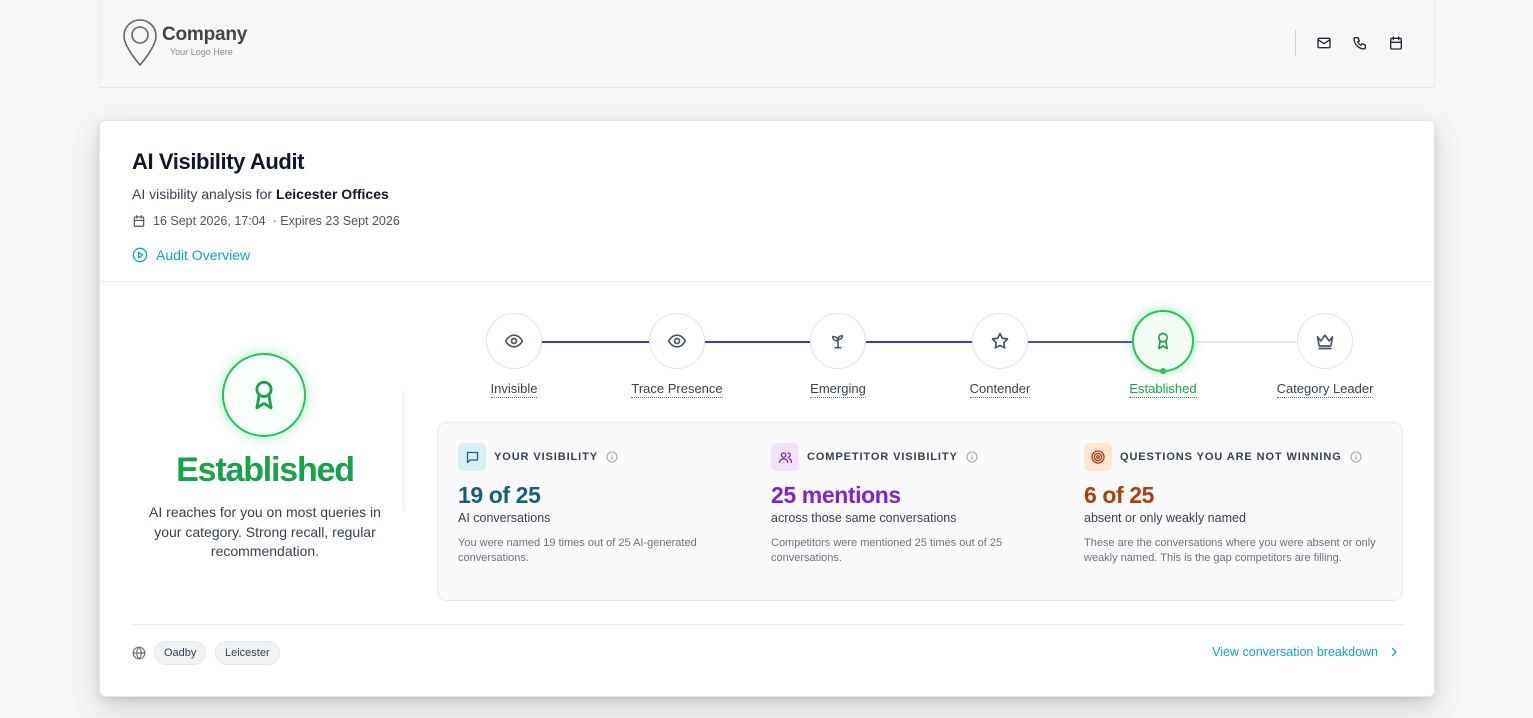  What do you see at coordinates (546, 457) in the screenshot?
I see `metric-title: YOUR VISIBILITY` at bounding box center [546, 457].